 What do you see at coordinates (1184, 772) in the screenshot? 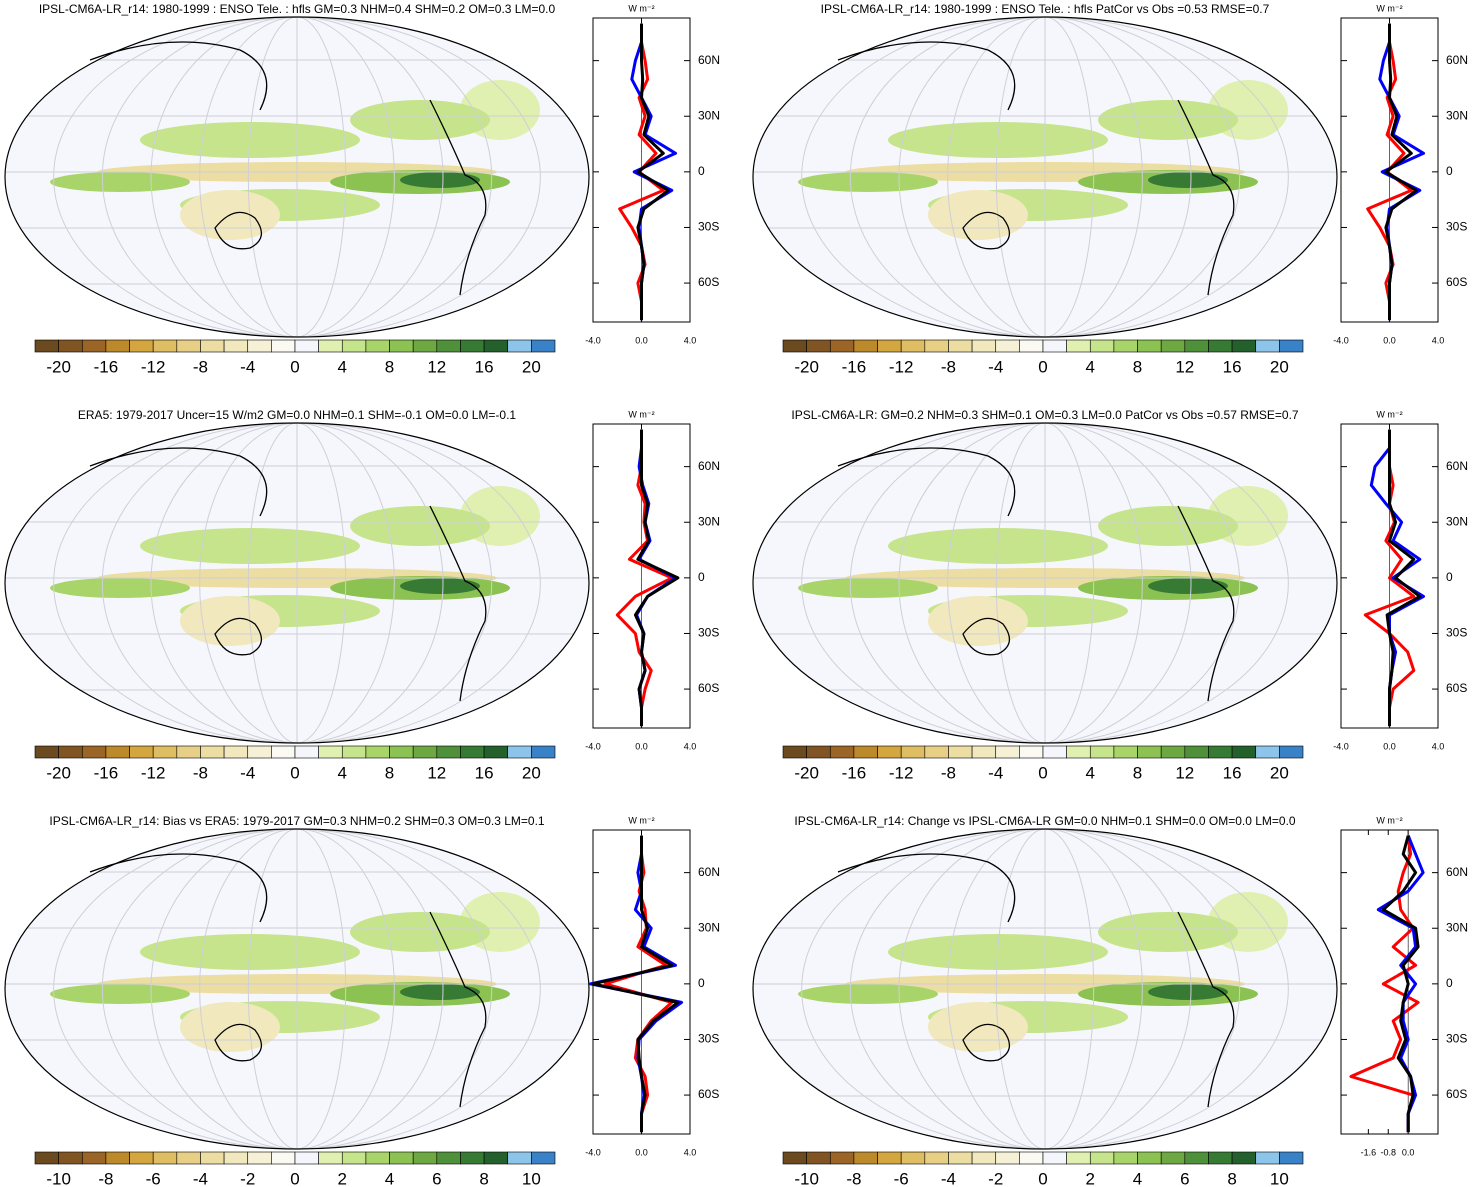
I see `colorbar-tick-label: 12` at bounding box center [1184, 772].